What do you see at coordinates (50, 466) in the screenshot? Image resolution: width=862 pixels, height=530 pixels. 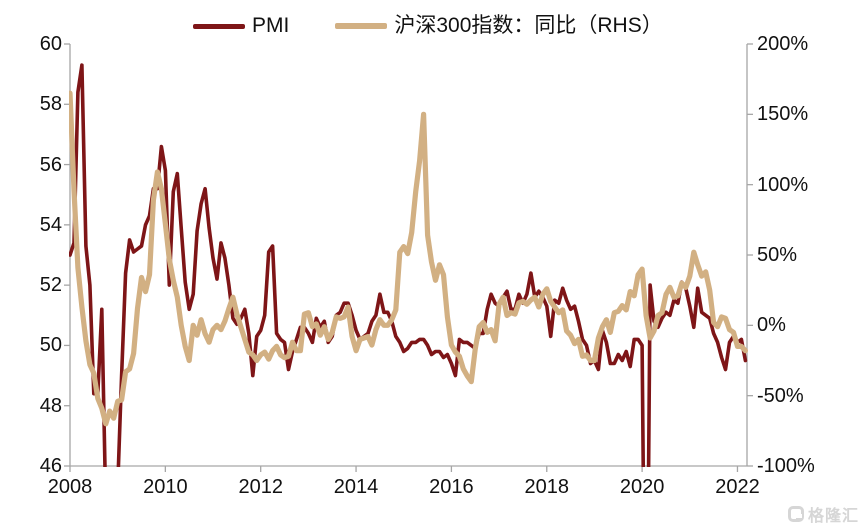 I see `left-axis-tick-label: 46` at bounding box center [50, 466].